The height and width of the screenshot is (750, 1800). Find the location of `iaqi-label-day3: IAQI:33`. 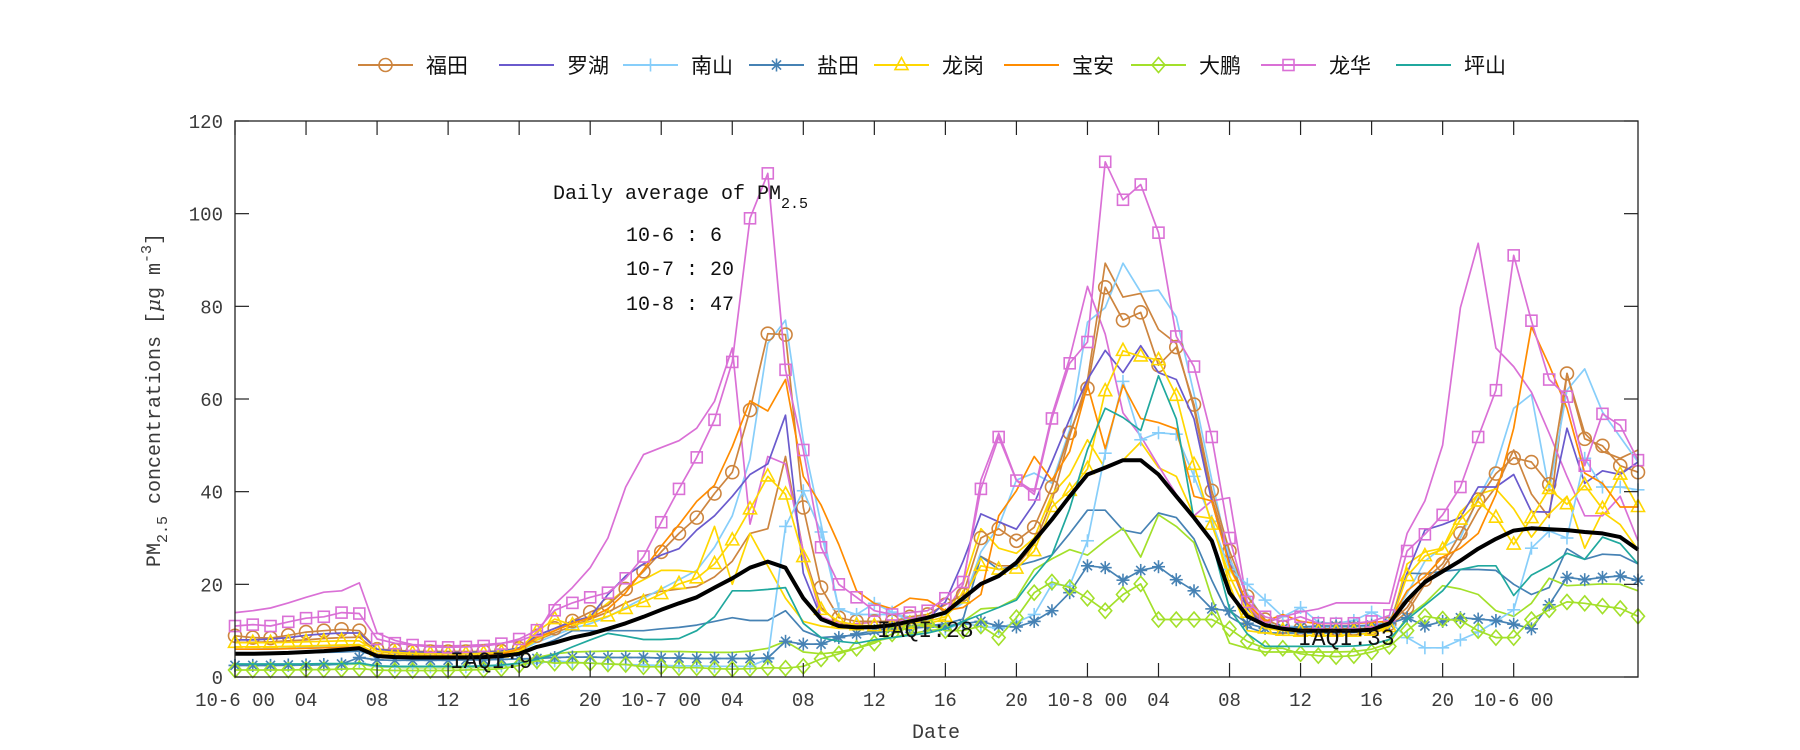

iaqi-label-day3: IAQI:33 is located at coordinates (1346, 639).